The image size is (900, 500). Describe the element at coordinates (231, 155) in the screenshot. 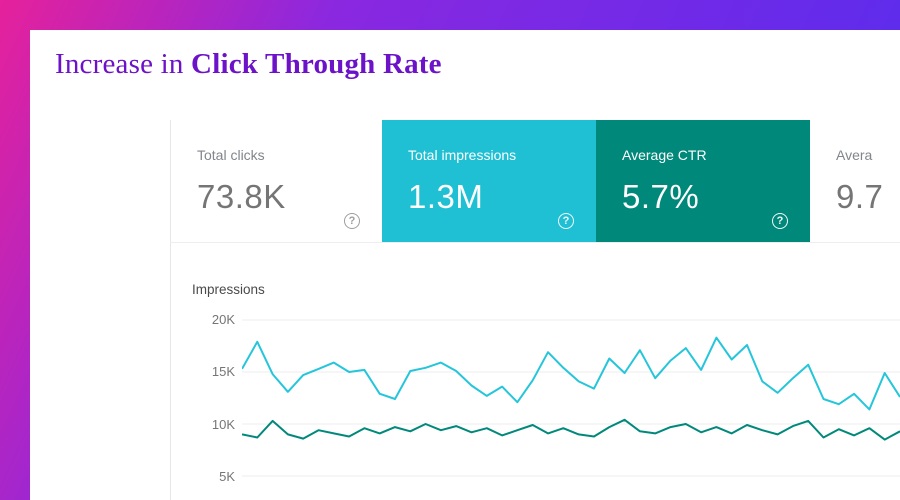

I see `stat-label: Total clicks` at that location.